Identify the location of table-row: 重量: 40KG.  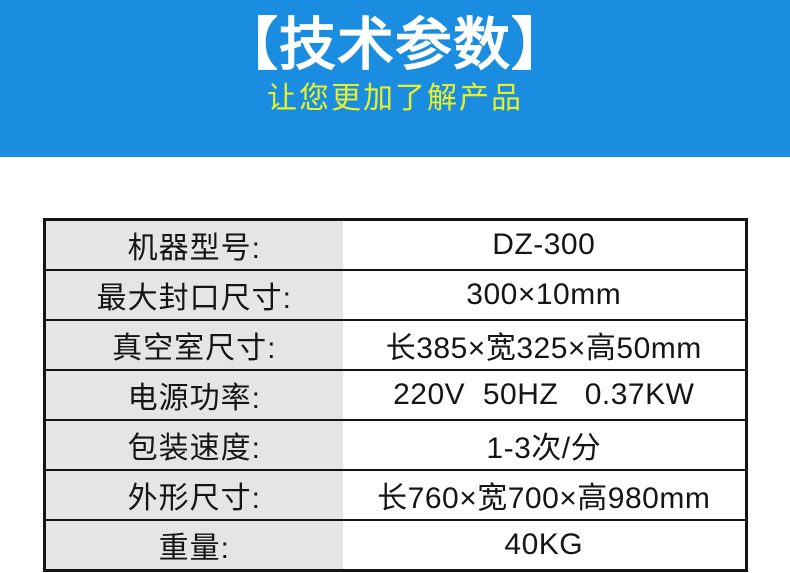
(395, 545).